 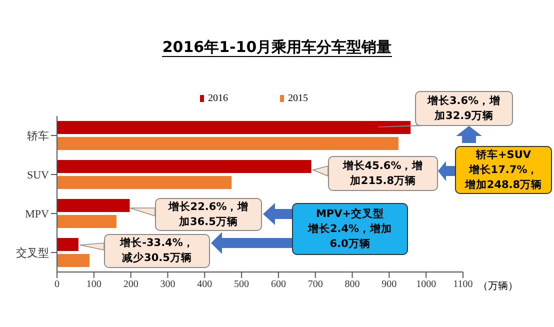 What do you see at coordinates (38, 175) in the screenshot?
I see `y-tick-label: SUV` at bounding box center [38, 175].